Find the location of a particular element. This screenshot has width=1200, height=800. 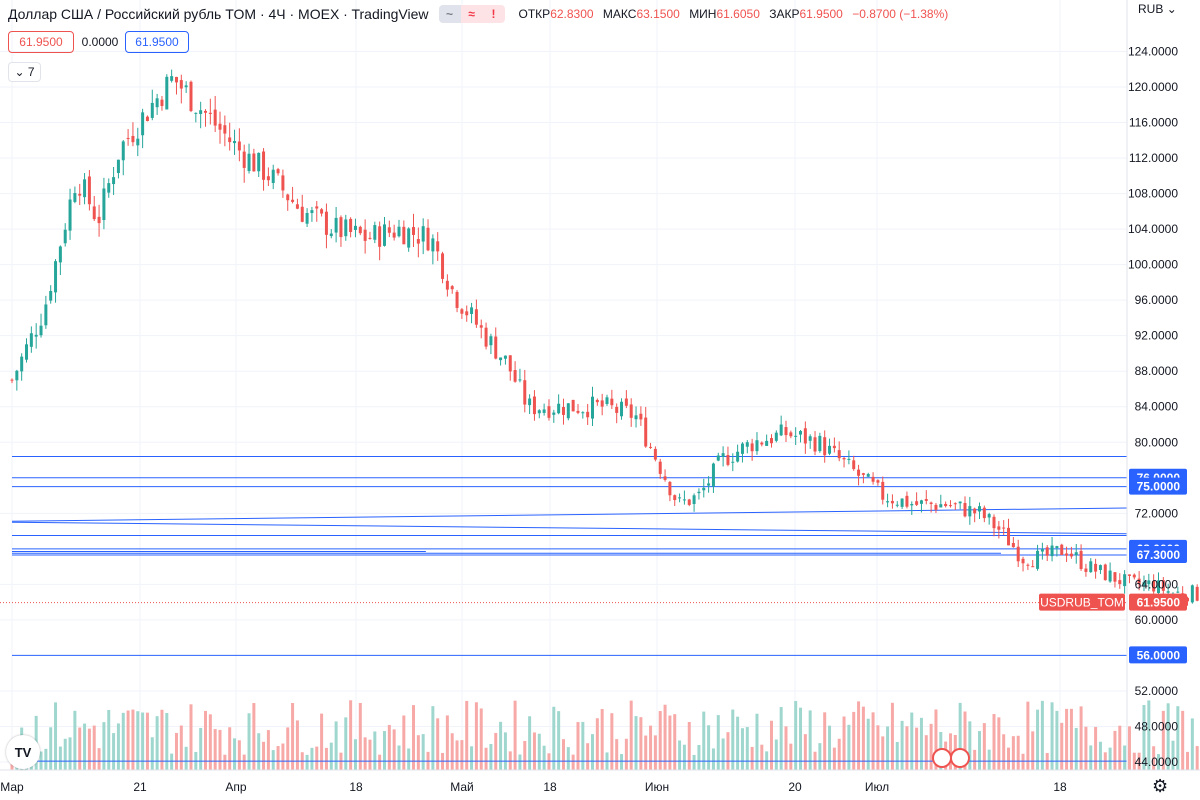

status-pills: ~ ≈ ! is located at coordinates (471, 14).